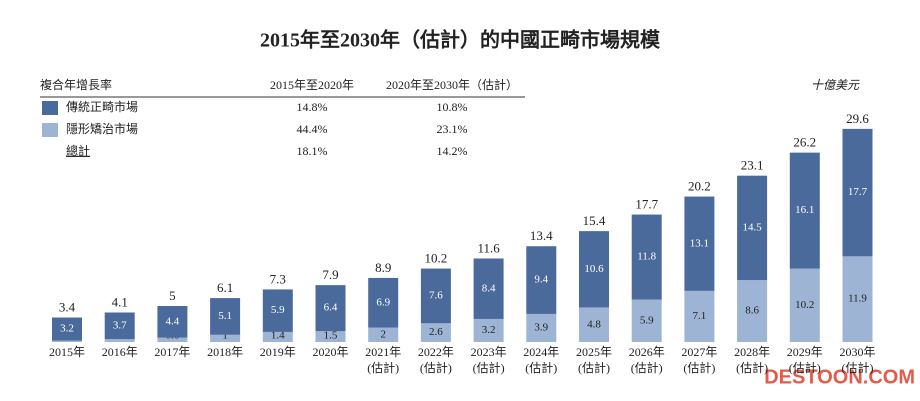  Describe the element at coordinates (312, 85) in the screenshot. I see `table-header: 2015年至2020年` at that location.